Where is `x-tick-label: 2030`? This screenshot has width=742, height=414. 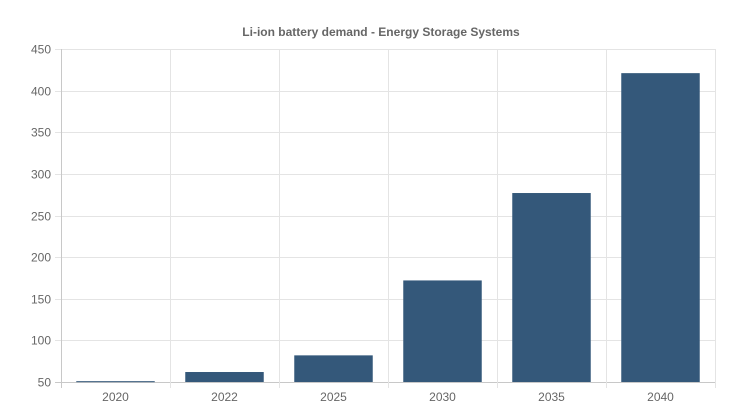 x-tick-label: 2030 is located at coordinates (442, 397).